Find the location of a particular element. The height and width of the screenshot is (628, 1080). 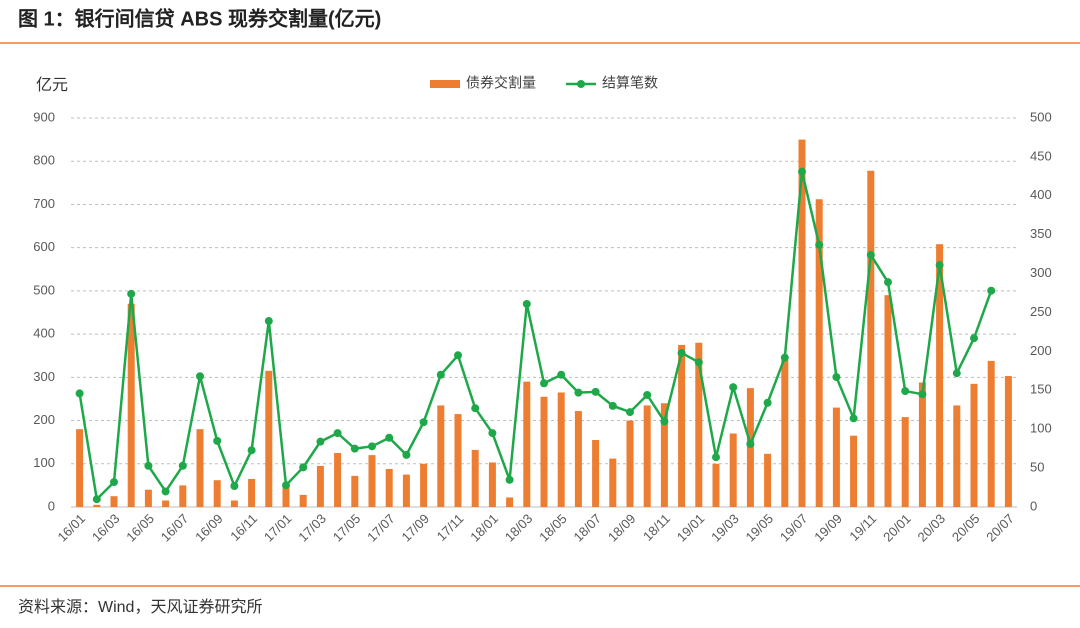

y-tick-label: 300 is located at coordinates (44, 376).